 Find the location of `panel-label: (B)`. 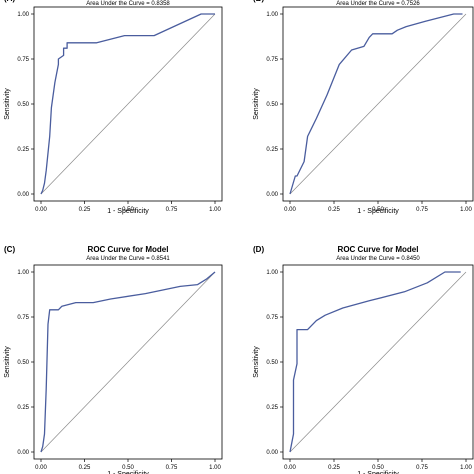

panel-label: (B) is located at coordinates (258, 1).